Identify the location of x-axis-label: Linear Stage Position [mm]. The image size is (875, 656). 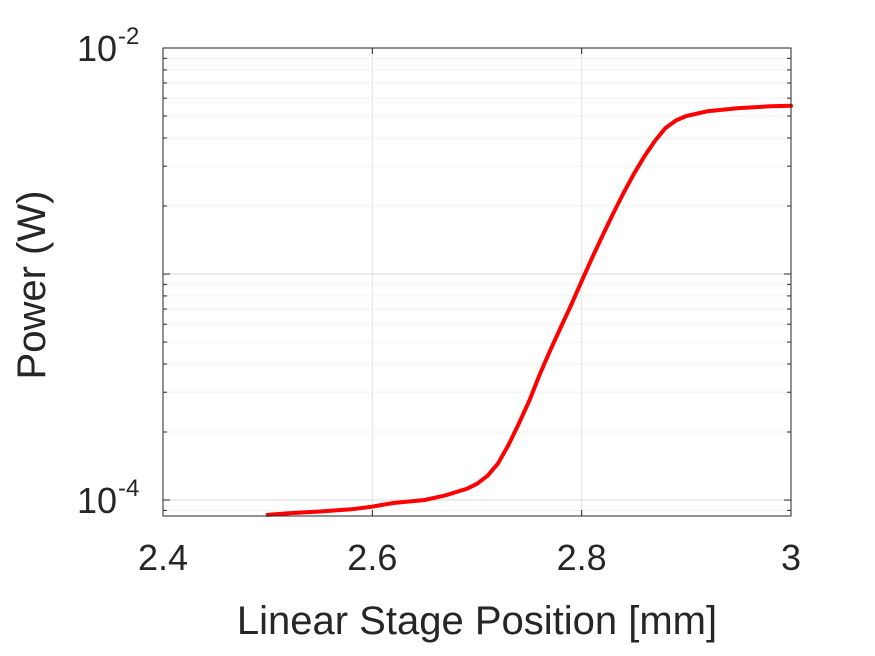
(477, 621).